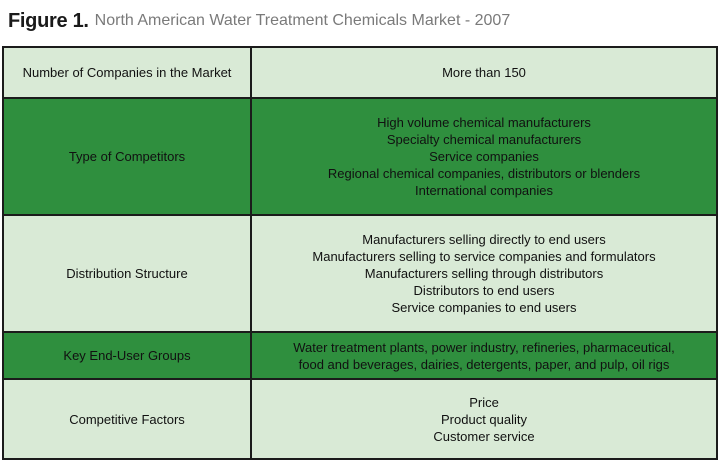 Image resolution: width=720 pixels, height=461 pixels. What do you see at coordinates (484, 290) in the screenshot?
I see `value-line: Distributors to end users` at bounding box center [484, 290].